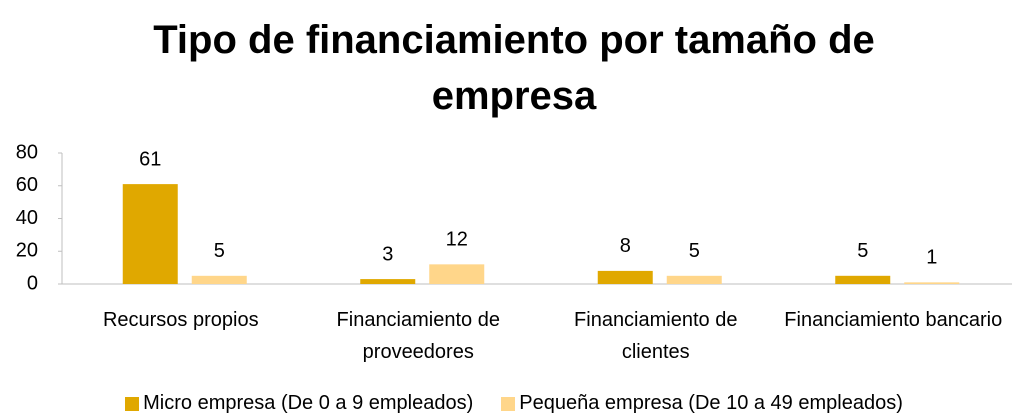  What do you see at coordinates (457, 240) in the screenshot?
I see `data-label: 12` at bounding box center [457, 240].